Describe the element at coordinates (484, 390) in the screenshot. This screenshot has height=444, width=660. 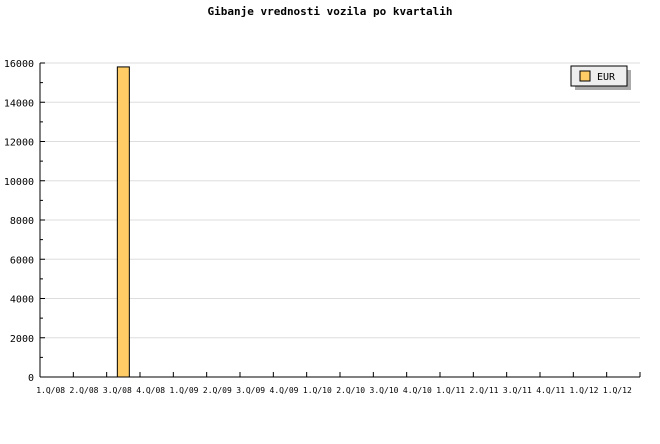
I see `x-tick-label: 2.Q/11` at that location.